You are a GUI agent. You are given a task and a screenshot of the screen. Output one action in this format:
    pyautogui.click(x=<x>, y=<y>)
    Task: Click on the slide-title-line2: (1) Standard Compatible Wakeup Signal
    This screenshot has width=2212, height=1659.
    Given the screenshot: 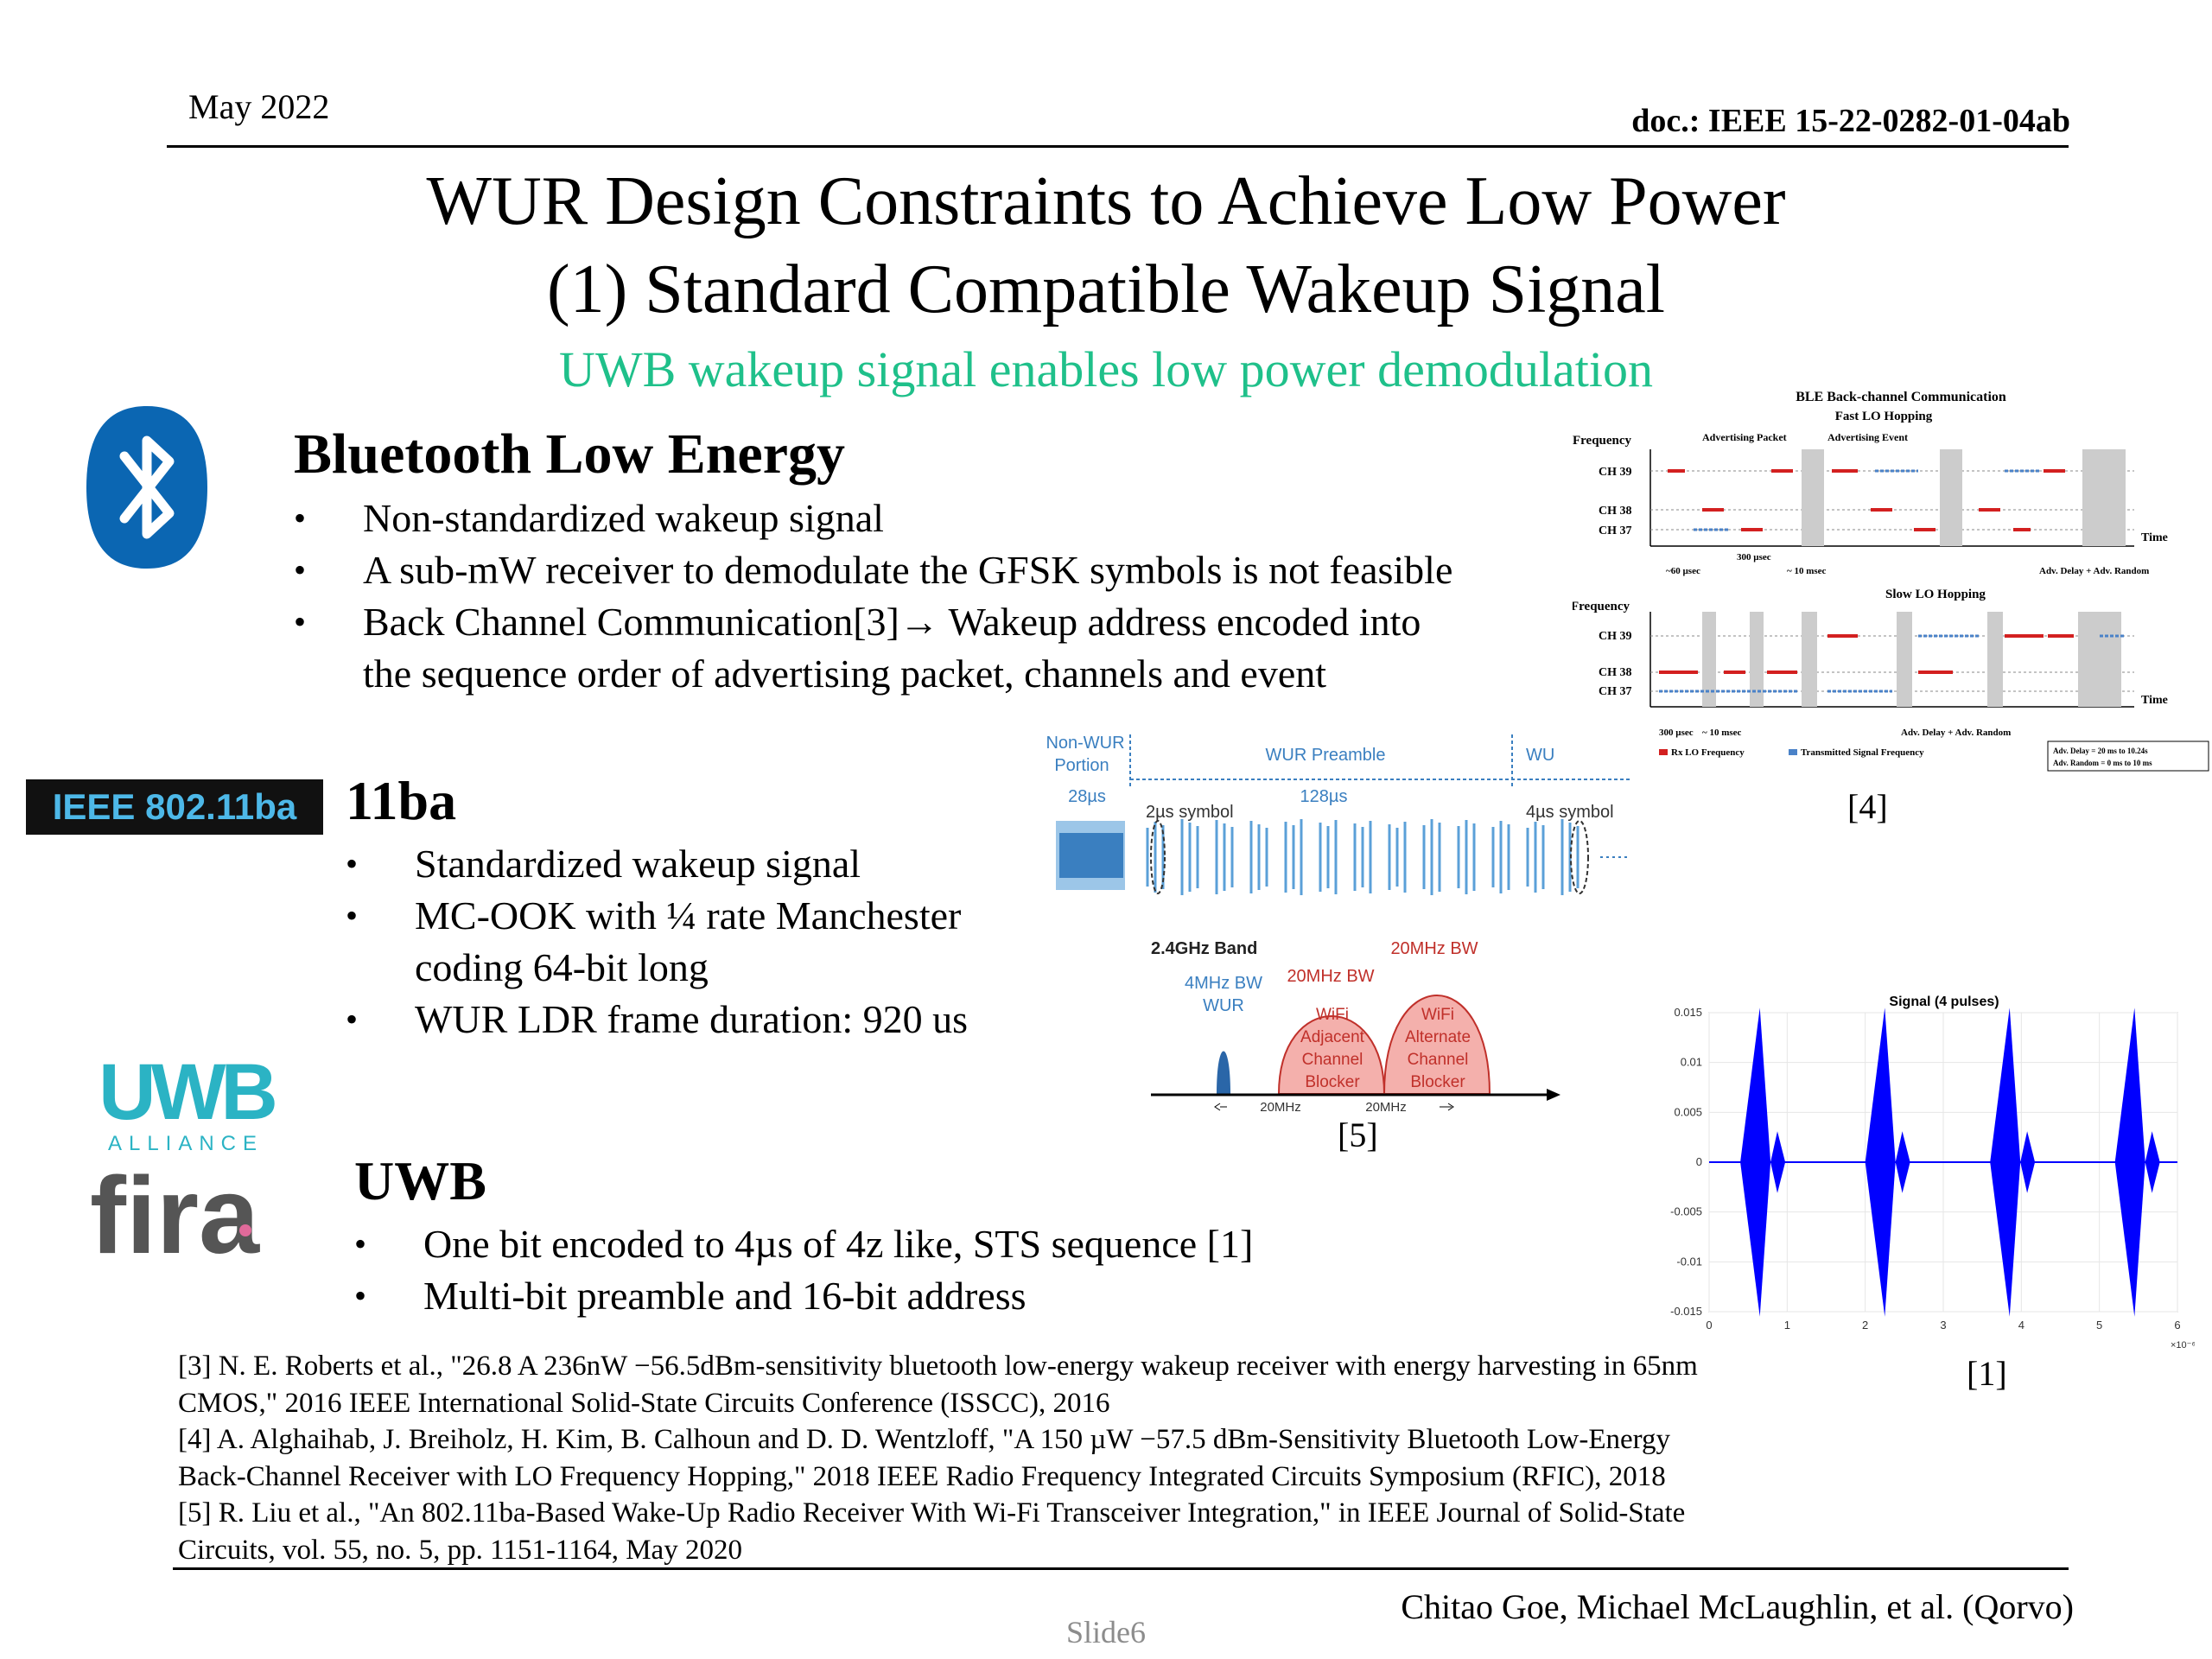 What is the action you would take?
    pyautogui.click(x=1106, y=289)
    